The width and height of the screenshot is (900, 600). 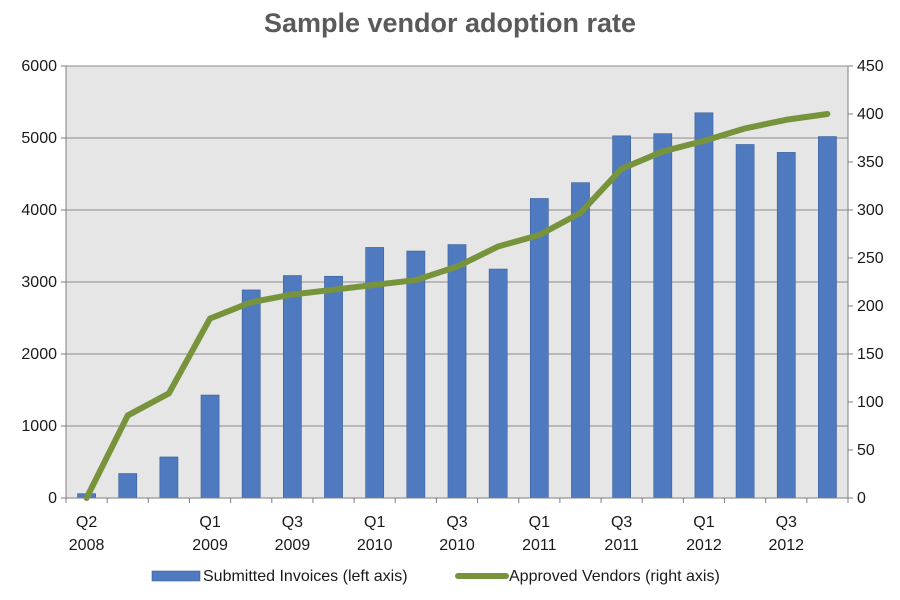 What do you see at coordinates (39, 66) in the screenshot?
I see `left-axis-tick-label: 6000` at bounding box center [39, 66].